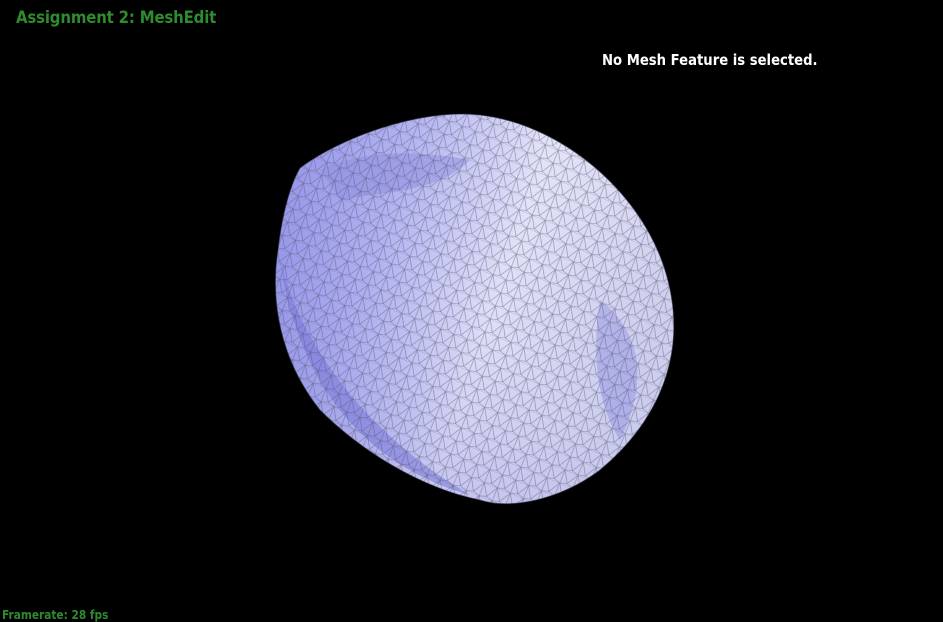 Image resolution: width=943 pixels, height=622 pixels. Describe the element at coordinates (55, 615) in the screenshot. I see `framerate-readout: Framerate: 28 fps` at that location.